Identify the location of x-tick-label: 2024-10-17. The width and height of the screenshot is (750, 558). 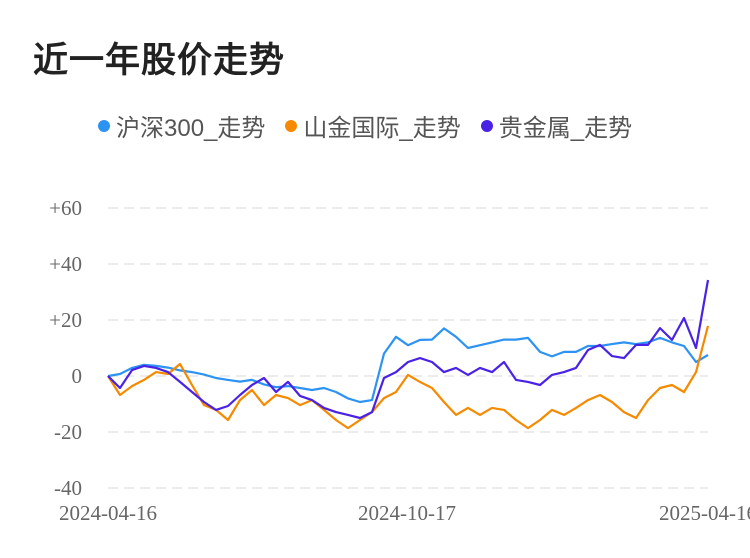
(407, 513).